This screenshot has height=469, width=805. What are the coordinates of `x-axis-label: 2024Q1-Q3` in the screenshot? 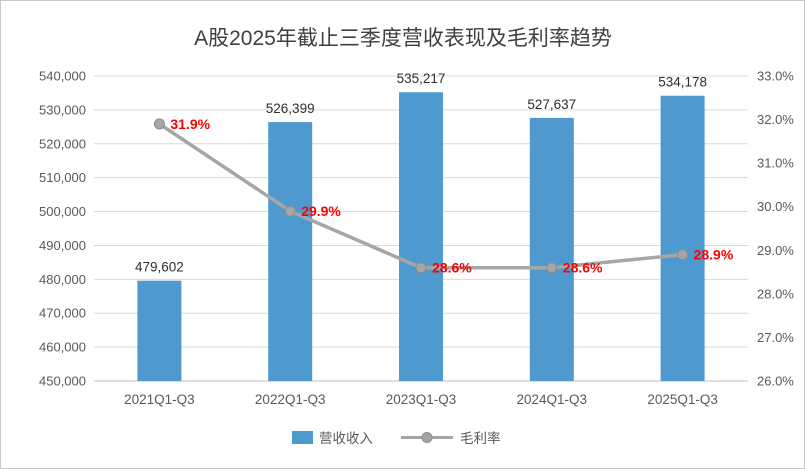 It's located at (552, 399).